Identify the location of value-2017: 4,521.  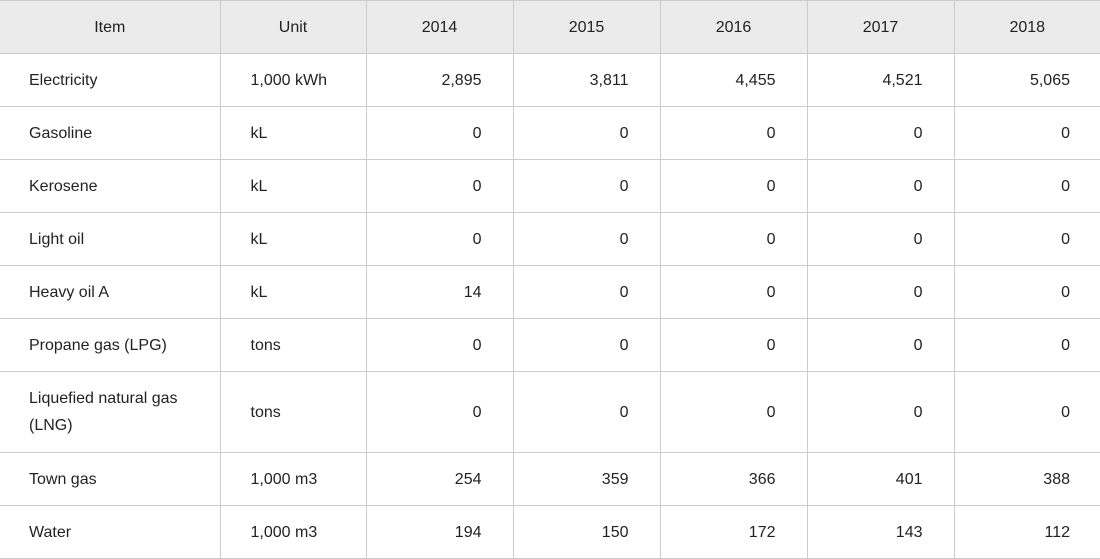
(880, 80).